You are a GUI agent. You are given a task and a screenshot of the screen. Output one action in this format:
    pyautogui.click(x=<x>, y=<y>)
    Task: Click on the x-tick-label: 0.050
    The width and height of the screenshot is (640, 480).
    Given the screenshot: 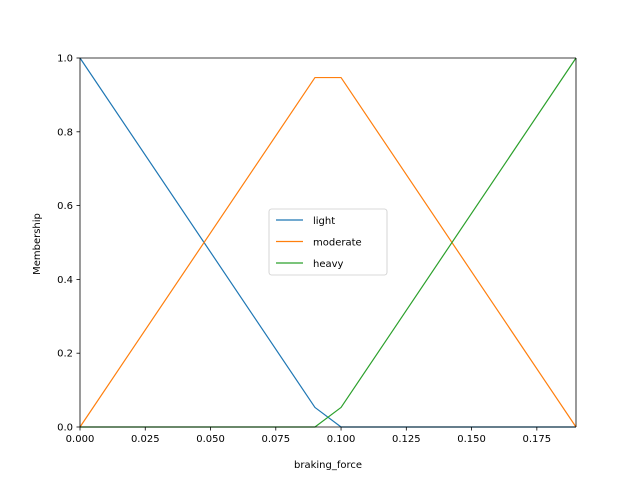 What is the action you would take?
    pyautogui.click(x=210, y=439)
    